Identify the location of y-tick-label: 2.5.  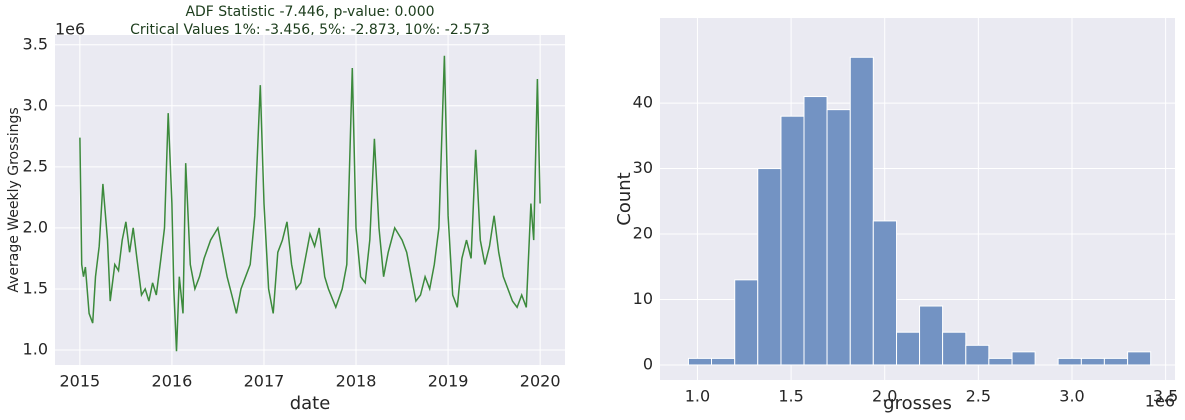
(35, 165).